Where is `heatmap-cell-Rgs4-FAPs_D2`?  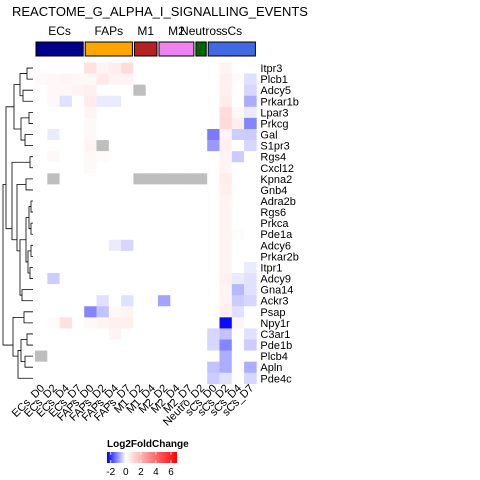 heatmap-cell-Rgs4-FAPs_D2 is located at coordinates (103, 157).